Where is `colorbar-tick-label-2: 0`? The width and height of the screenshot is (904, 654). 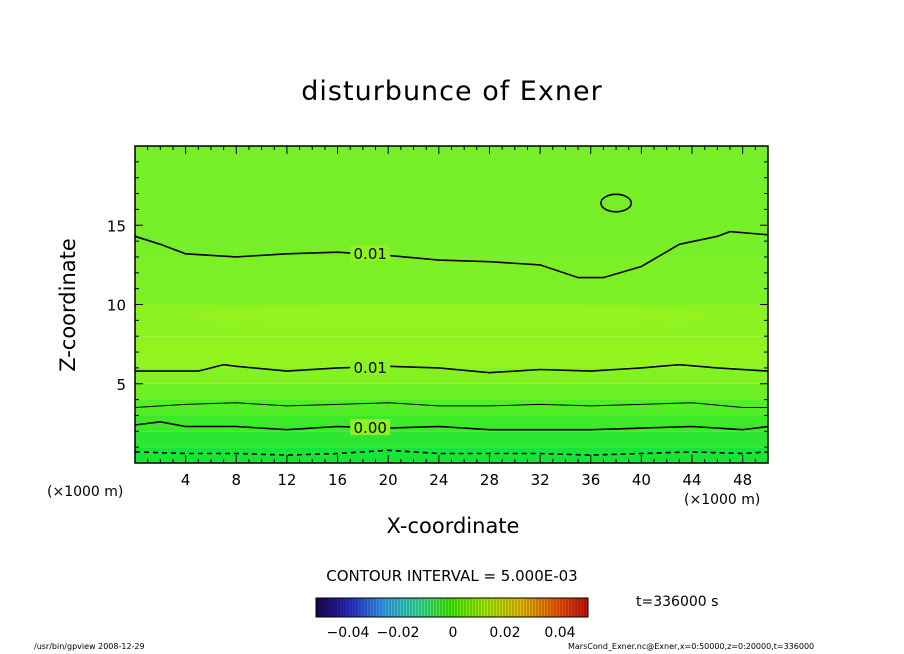
colorbar-tick-label-2: 0 is located at coordinates (453, 633).